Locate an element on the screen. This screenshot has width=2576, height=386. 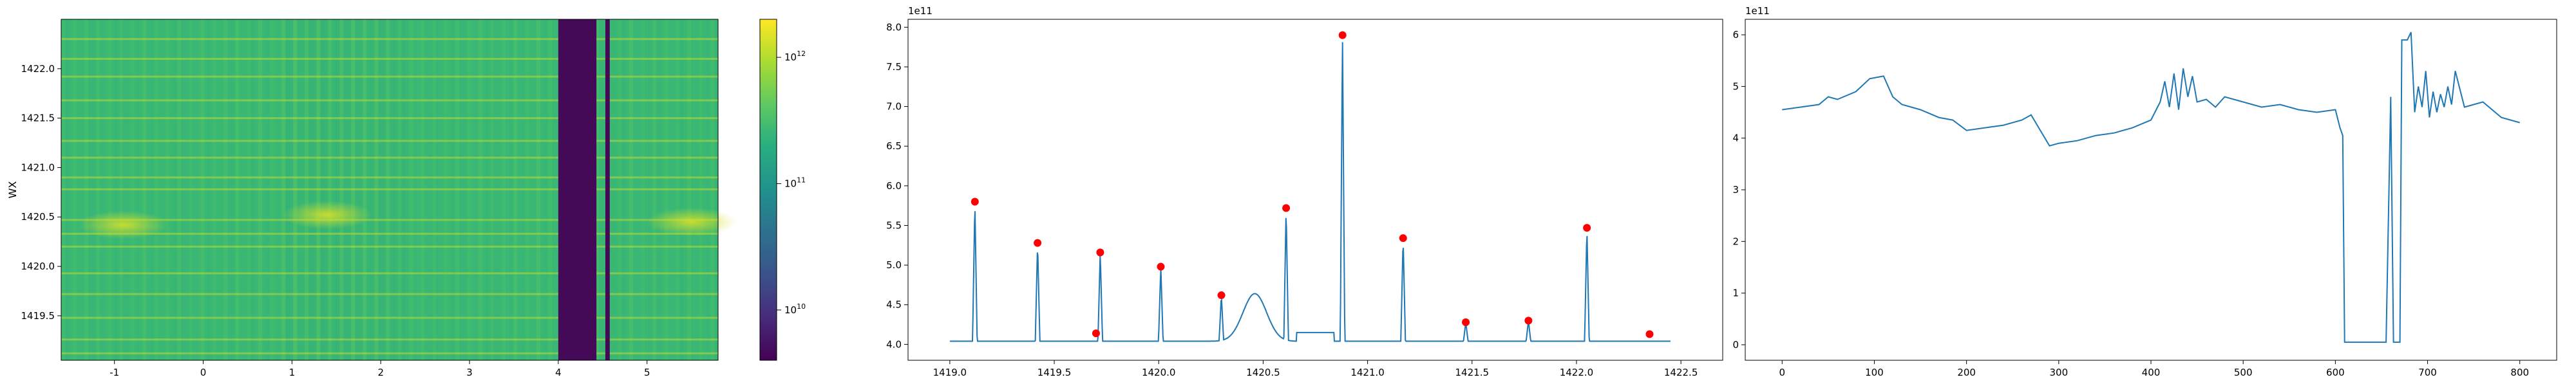
peaks-x-tick-label-6: 1422.0 is located at coordinates (1577, 372).